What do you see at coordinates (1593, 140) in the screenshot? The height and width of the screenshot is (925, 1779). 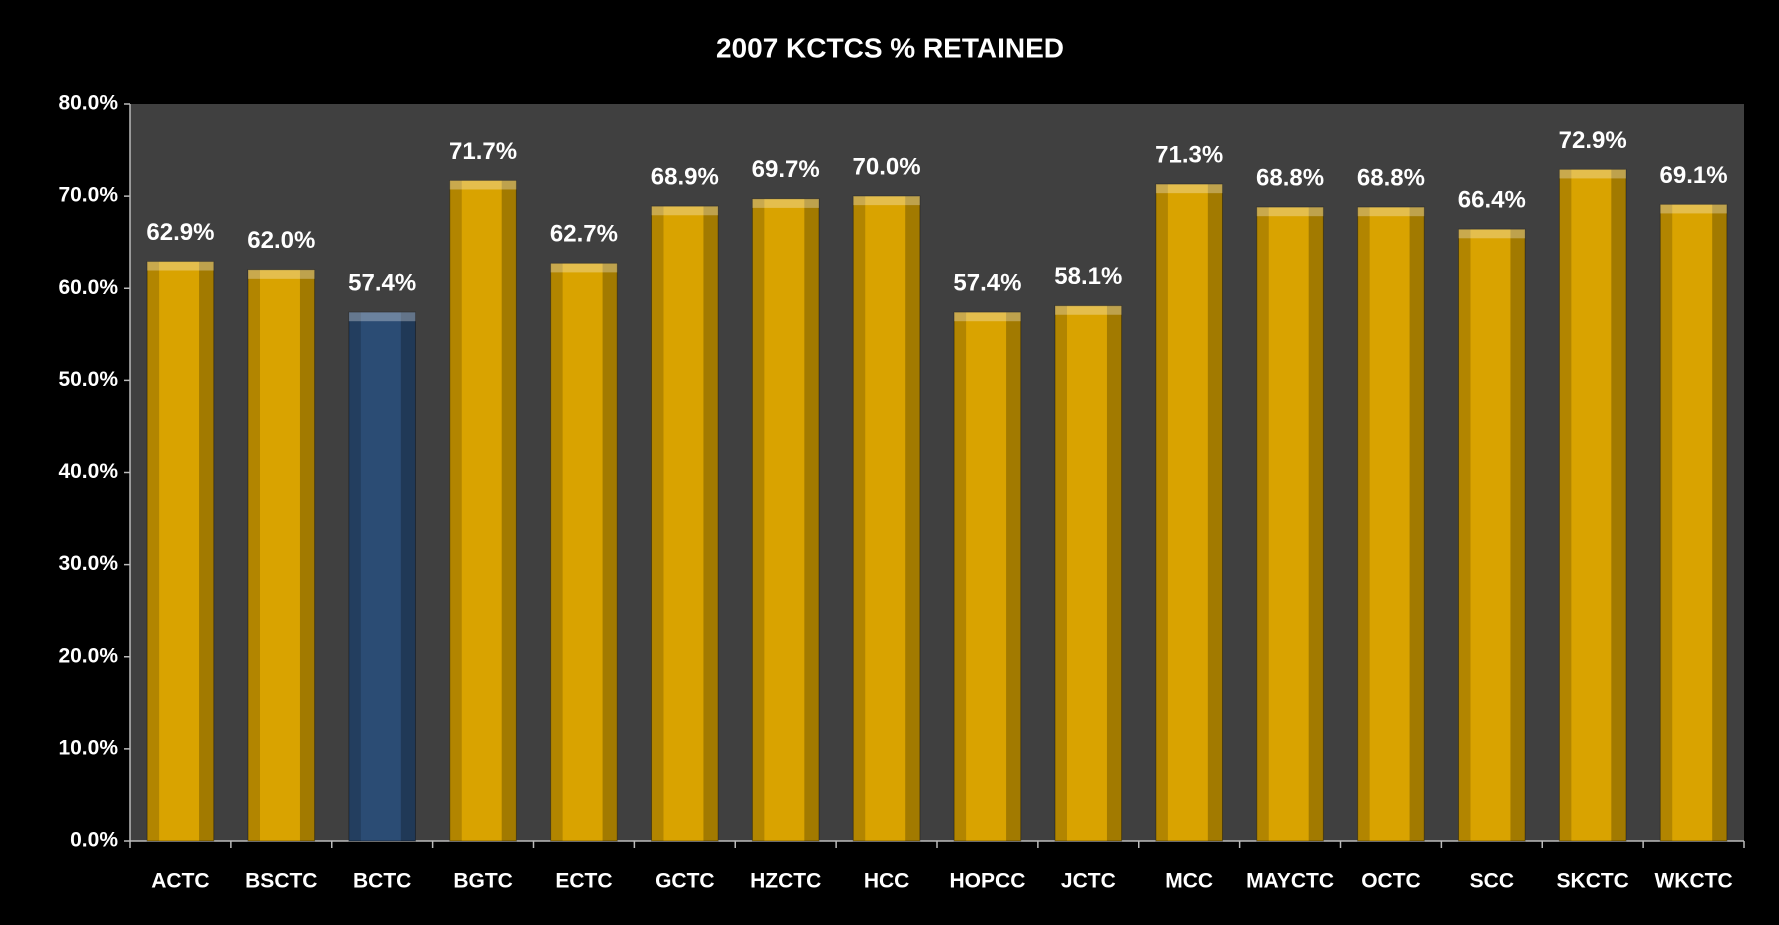 I see `data-label: 72.9%` at bounding box center [1593, 140].